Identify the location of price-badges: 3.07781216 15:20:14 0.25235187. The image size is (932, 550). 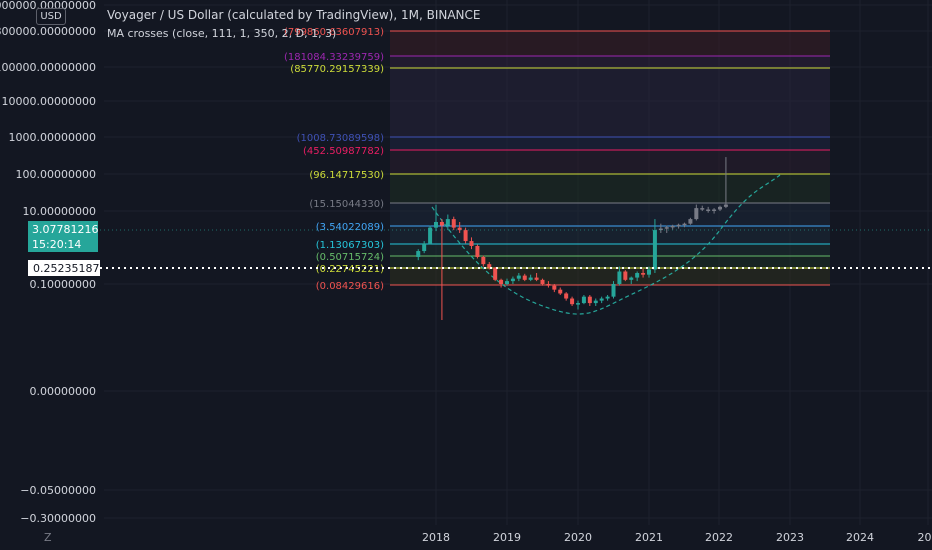
(64, 248).